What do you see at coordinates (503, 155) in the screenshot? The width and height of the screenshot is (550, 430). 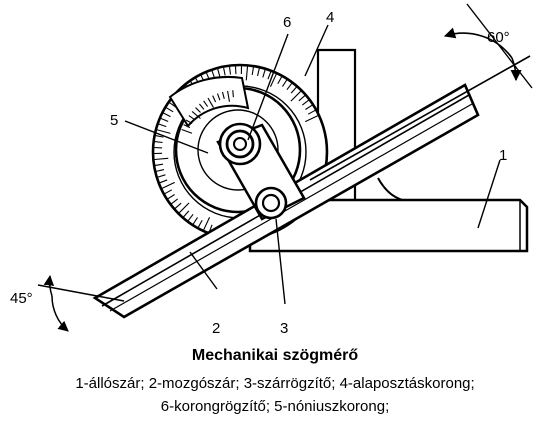 I see `part-label-1: 1` at bounding box center [503, 155].